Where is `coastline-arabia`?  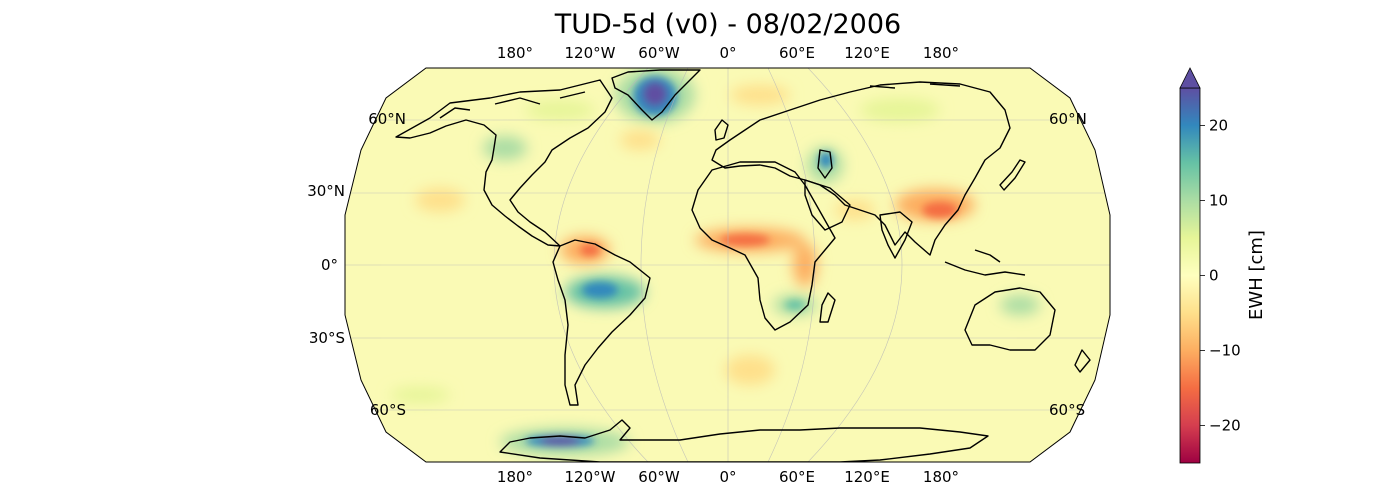 coastline-arabia is located at coordinates (827, 205).